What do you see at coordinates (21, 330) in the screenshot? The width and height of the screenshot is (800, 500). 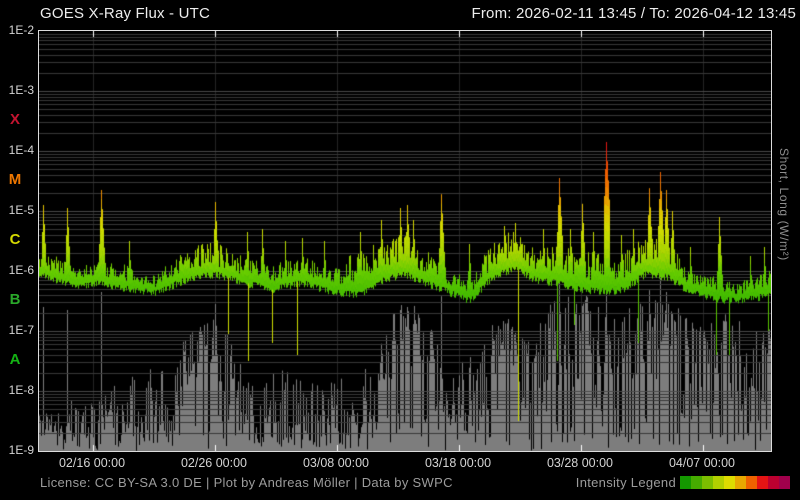 I see `y-tick-label: 1E-7` at bounding box center [21, 330].